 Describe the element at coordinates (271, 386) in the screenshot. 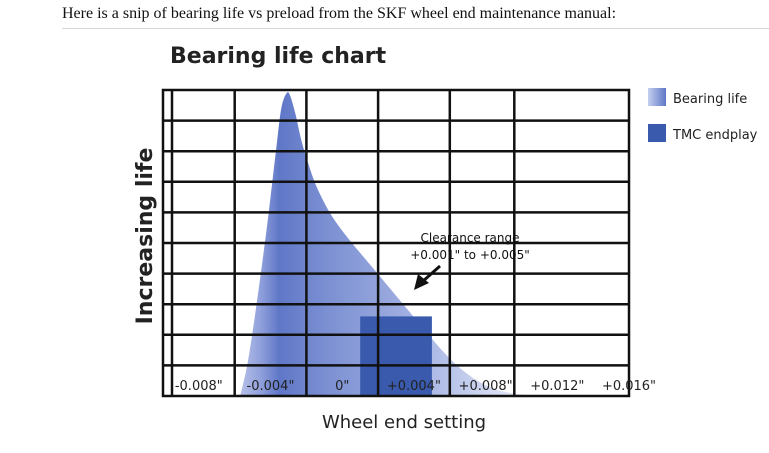

I see `x-tick-label: -0.004"` at that location.